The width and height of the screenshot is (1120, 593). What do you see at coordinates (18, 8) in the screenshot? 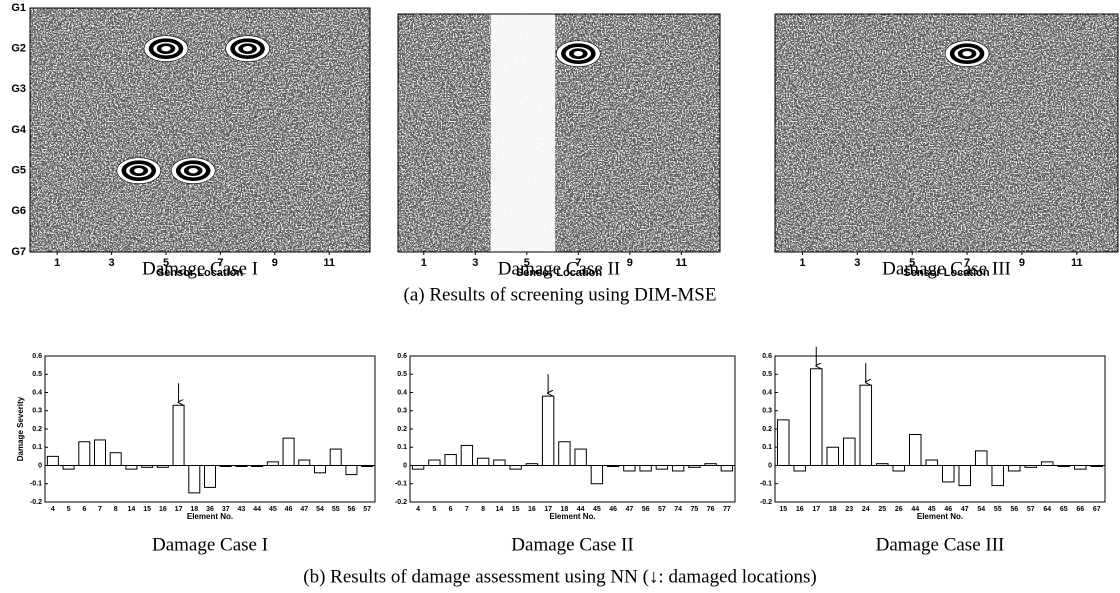
I see `y-tick-label: G1` at bounding box center [18, 8].